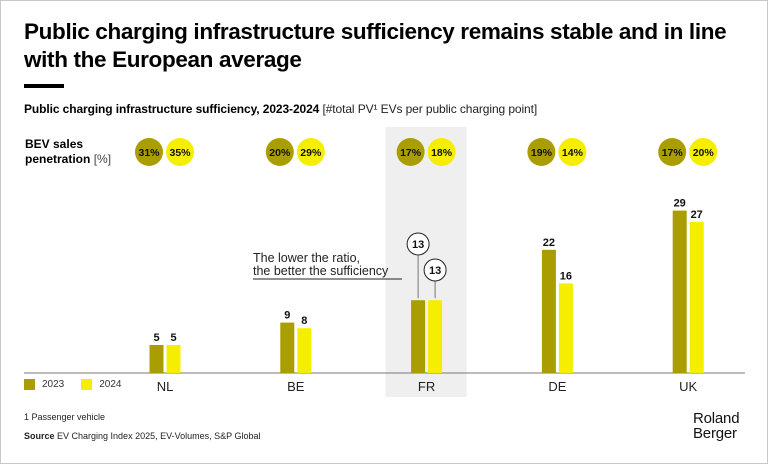 The height and width of the screenshot is (464, 768). I want to click on legend-item-2023: 2023, so click(44, 384).